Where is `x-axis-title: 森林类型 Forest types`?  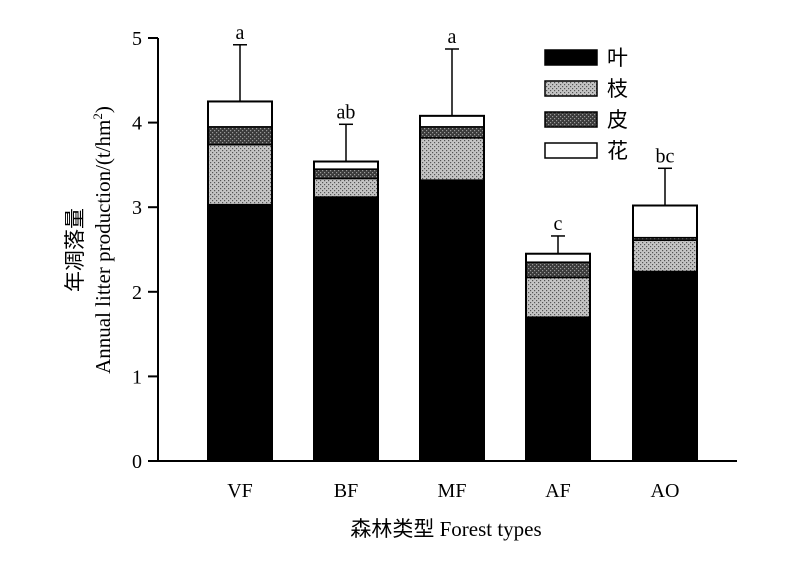
x-axis-title: 森林类型 Forest types is located at coordinates (445, 529).